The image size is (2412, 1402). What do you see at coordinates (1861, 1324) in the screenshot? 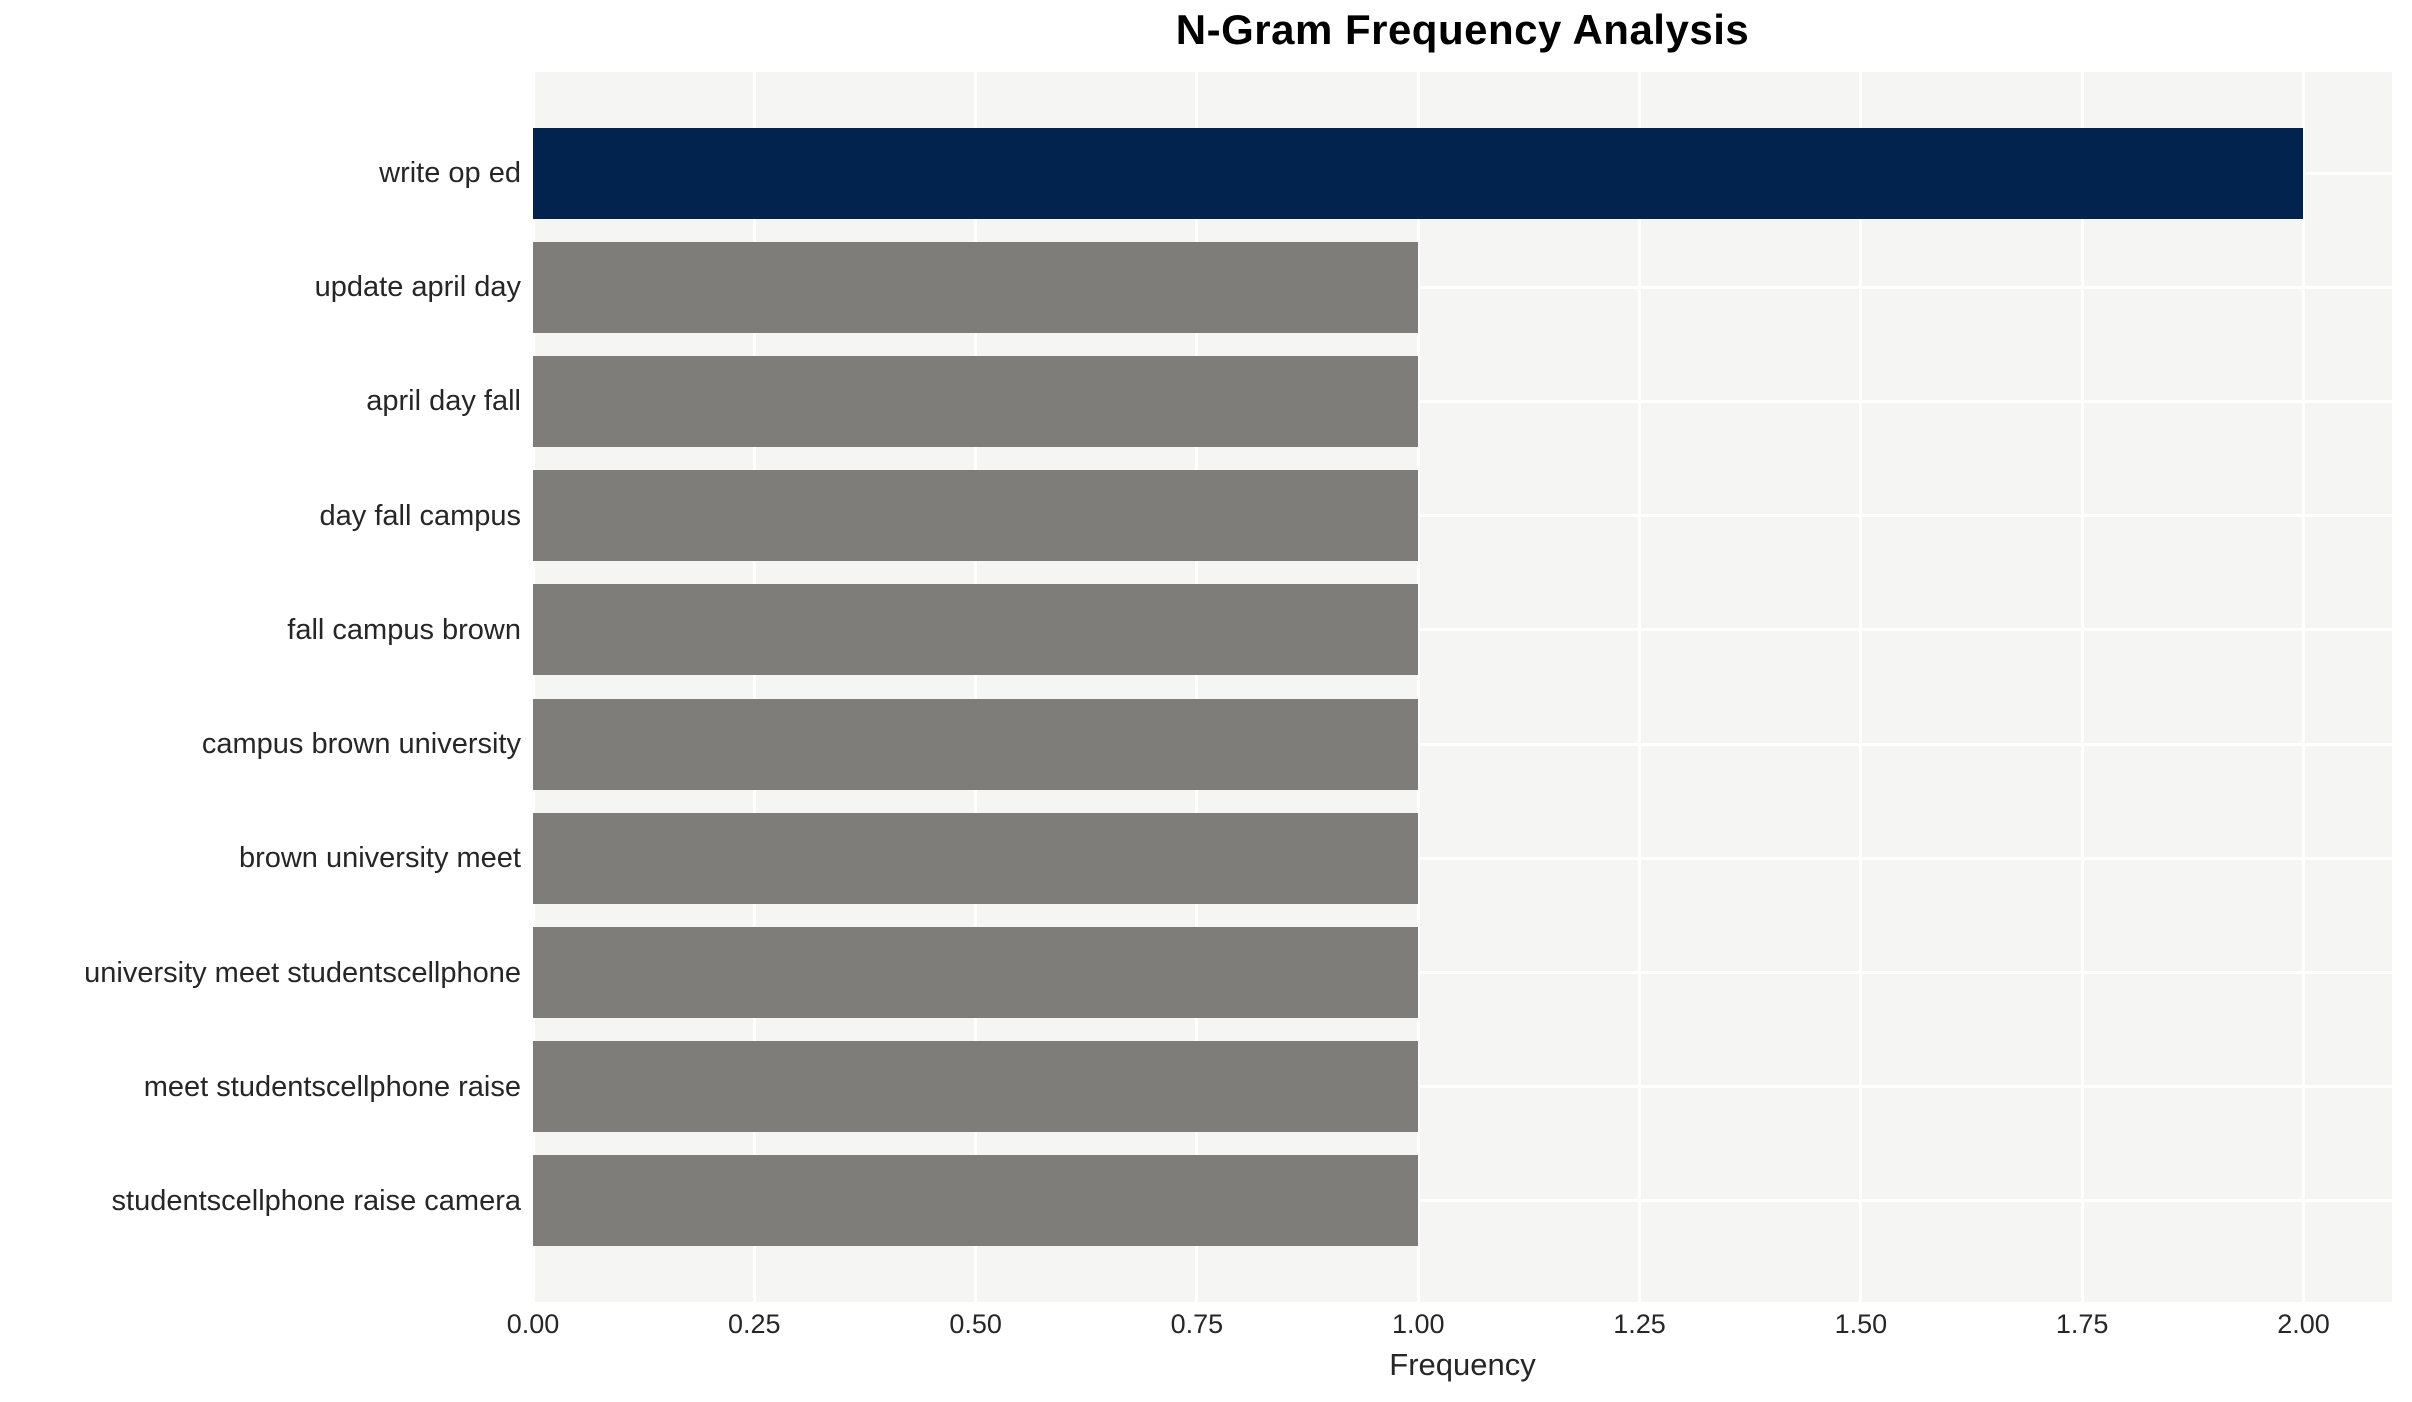
I see `x-tick-label: 1.50` at bounding box center [1861, 1324].